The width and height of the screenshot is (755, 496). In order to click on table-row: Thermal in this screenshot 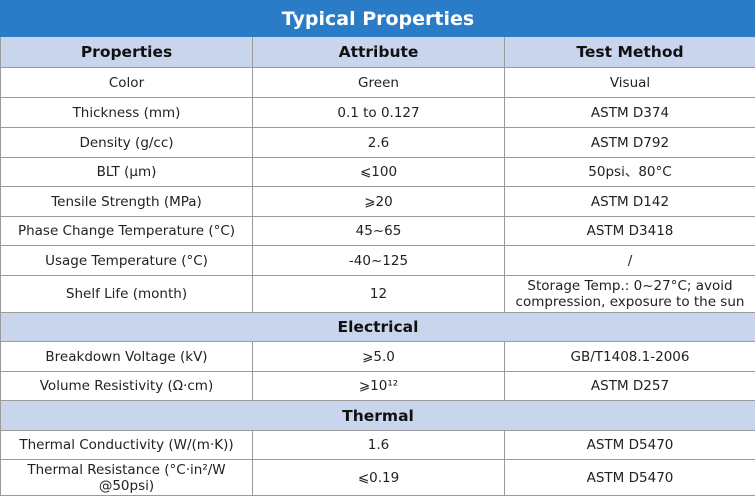, I will do `click(378, 416)`.